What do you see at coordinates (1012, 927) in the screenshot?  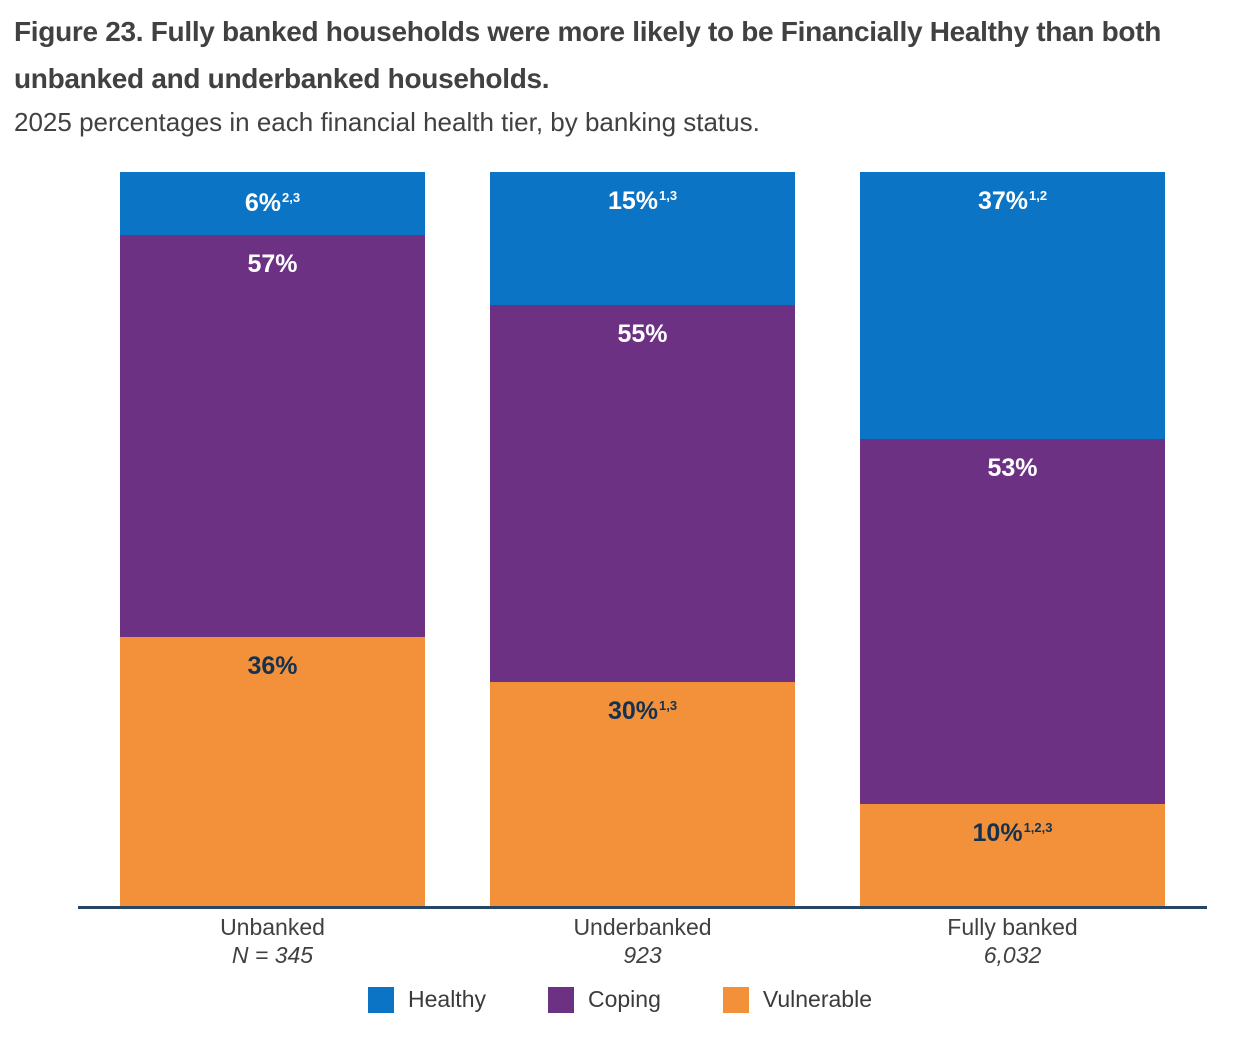 I see `category-name: Fully banked` at bounding box center [1012, 927].